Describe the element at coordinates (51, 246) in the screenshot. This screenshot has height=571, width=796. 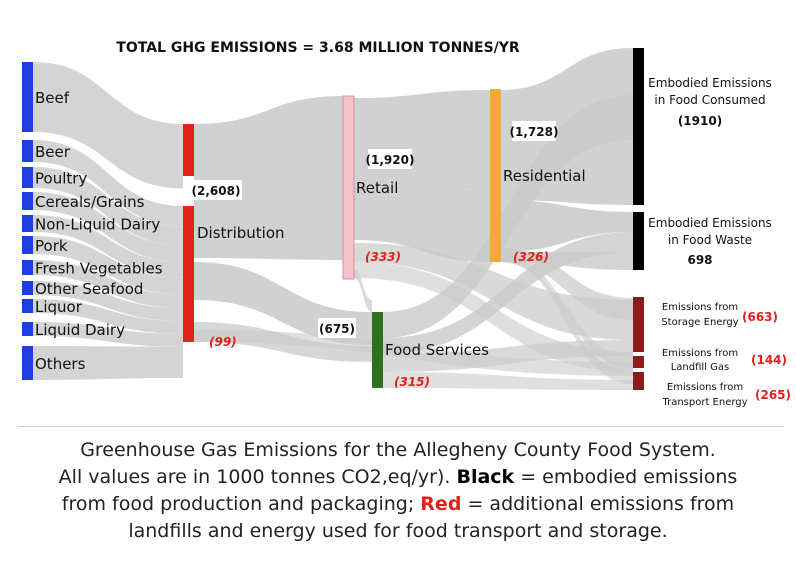
I see `source-label-5: Pork` at that location.